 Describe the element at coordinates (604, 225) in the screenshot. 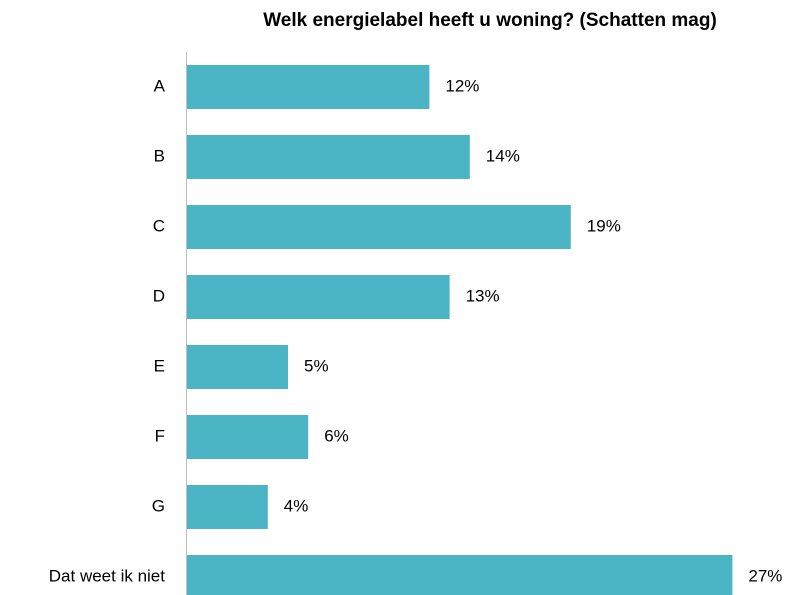

I see `value-label: 19%` at that location.